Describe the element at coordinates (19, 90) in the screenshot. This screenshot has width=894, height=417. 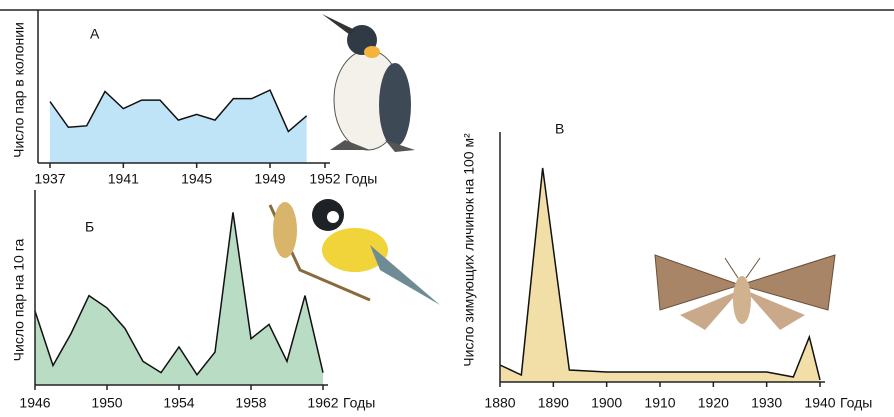
I see `y-axis-label: Число пар в колонии` at that location.